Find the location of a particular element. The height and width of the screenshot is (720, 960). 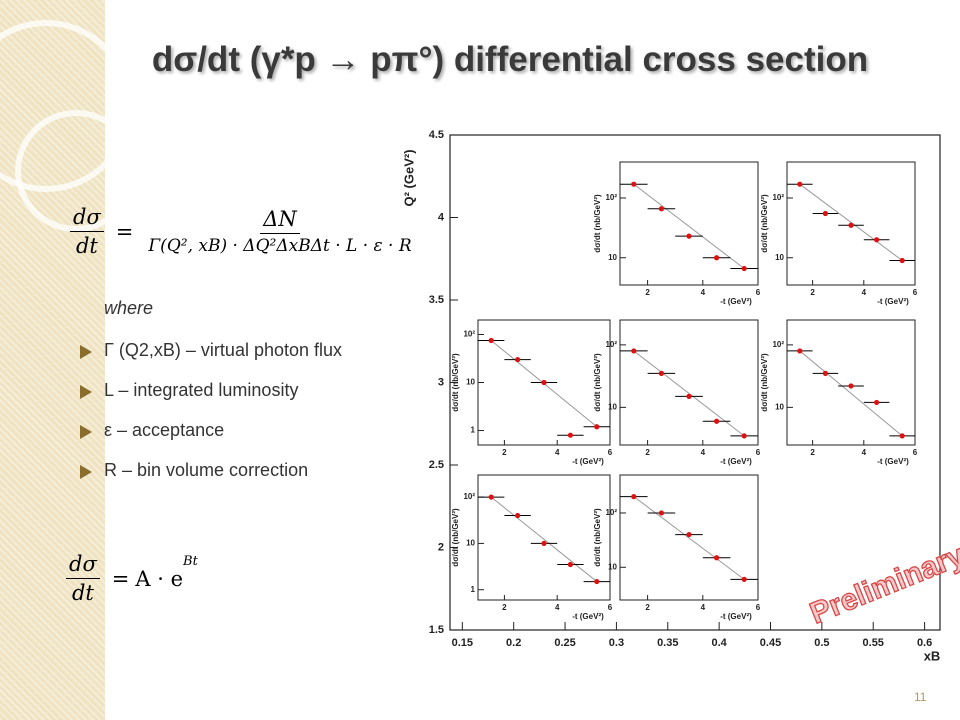

y-tick-label: 3 is located at coordinates (441, 382).